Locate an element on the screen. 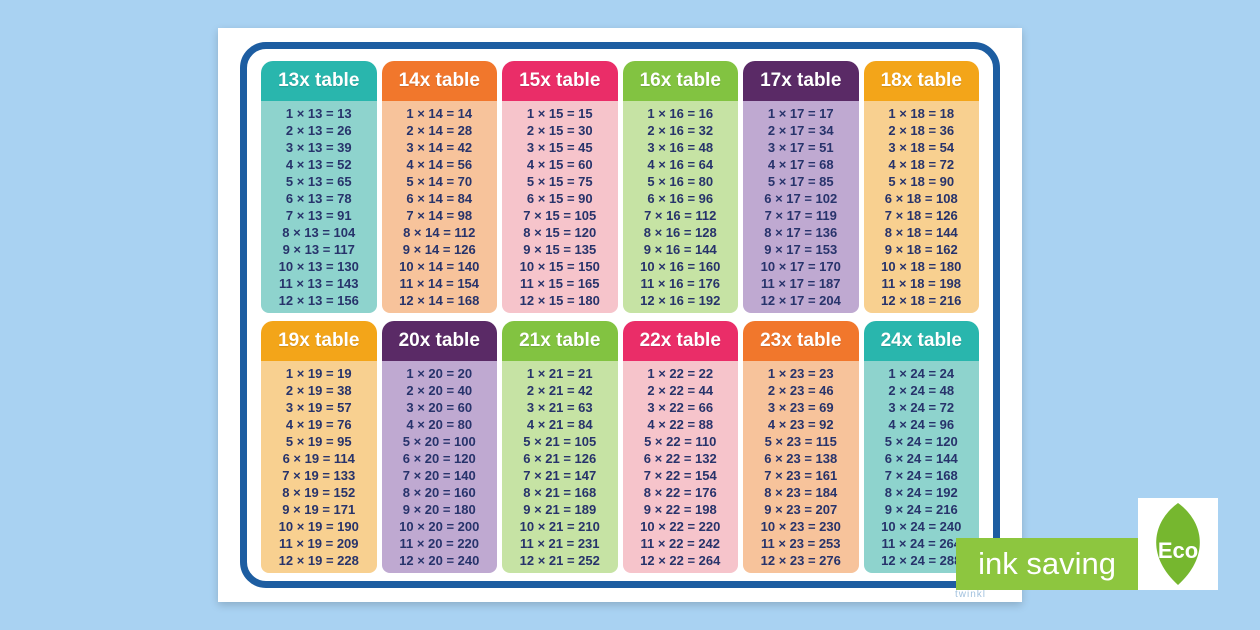  times-table-row: 1 × 13 = 13 is located at coordinates (318, 113).